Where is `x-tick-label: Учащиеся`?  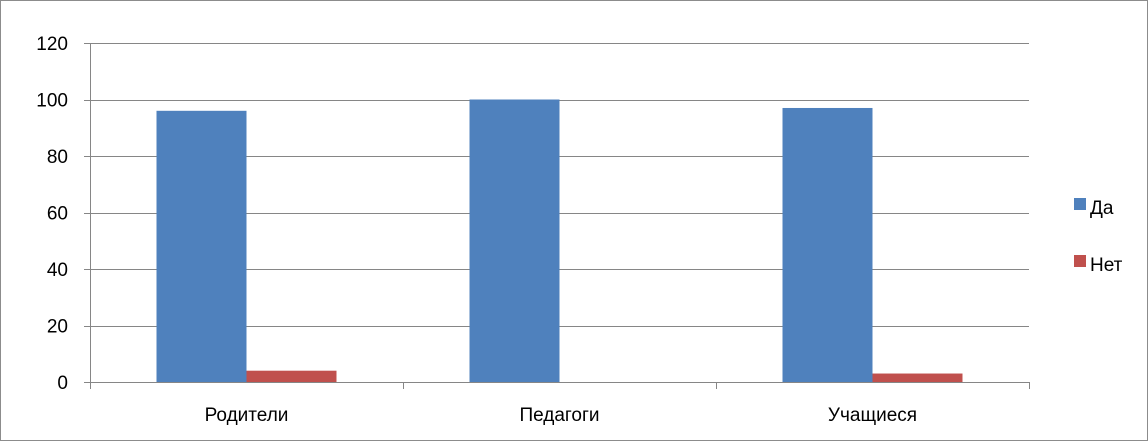 x-tick-label: Учащиеся is located at coordinates (872, 415).